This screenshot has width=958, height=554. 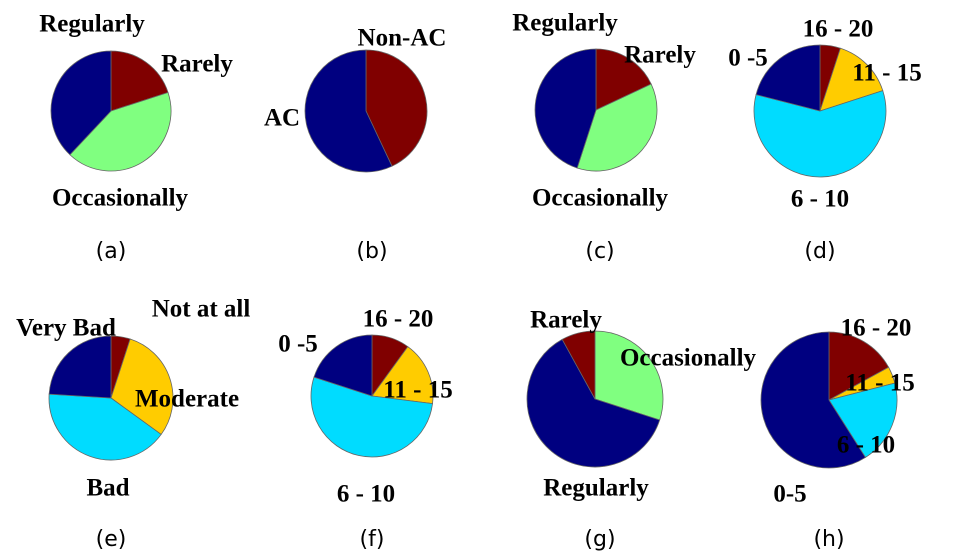 What do you see at coordinates (111, 251) in the screenshot?
I see `panel-caption: (a)` at bounding box center [111, 251].